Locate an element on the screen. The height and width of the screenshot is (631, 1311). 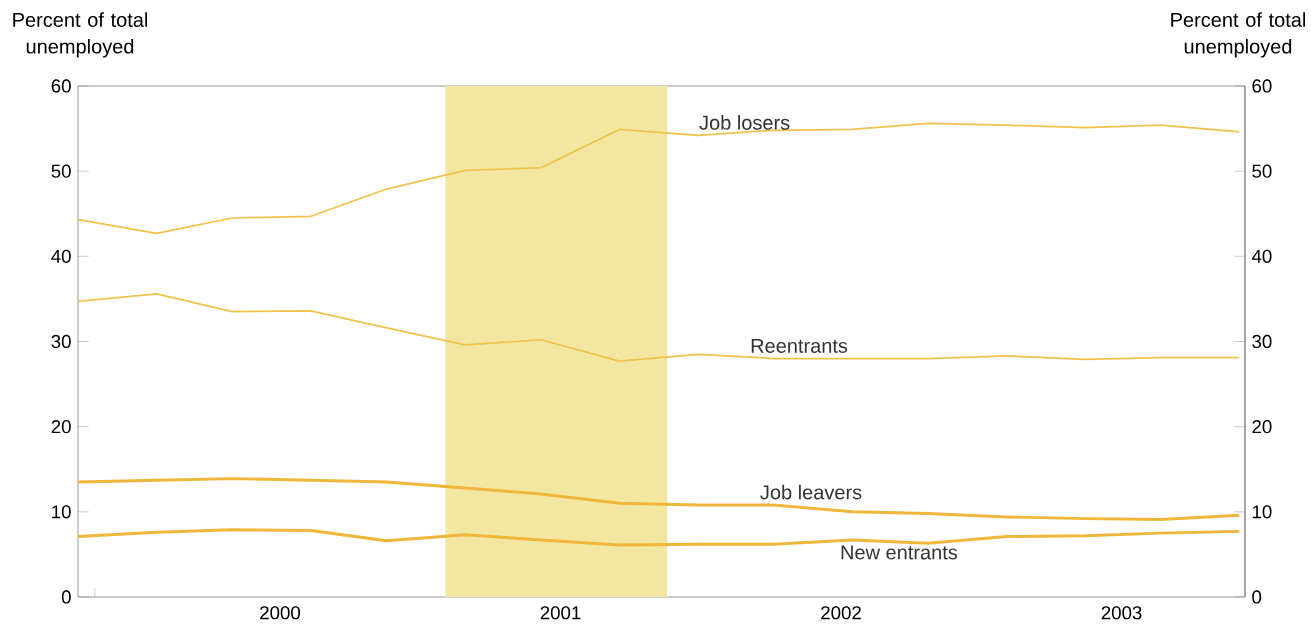
y2-tick-label: 30 is located at coordinates (1262, 341).